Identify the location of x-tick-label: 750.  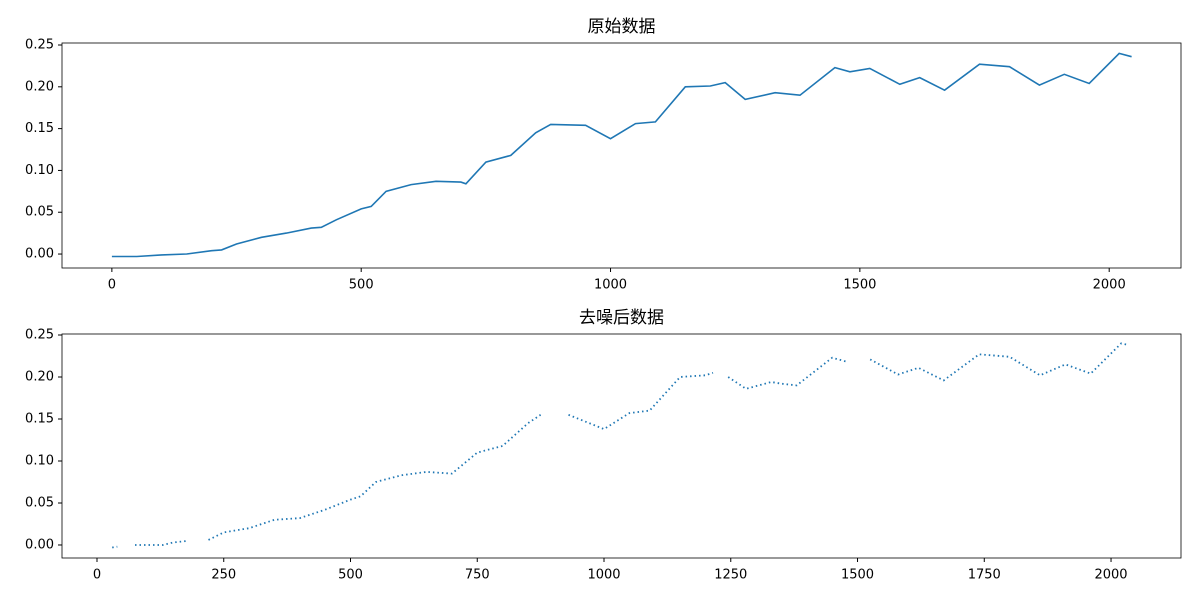
(477, 575).